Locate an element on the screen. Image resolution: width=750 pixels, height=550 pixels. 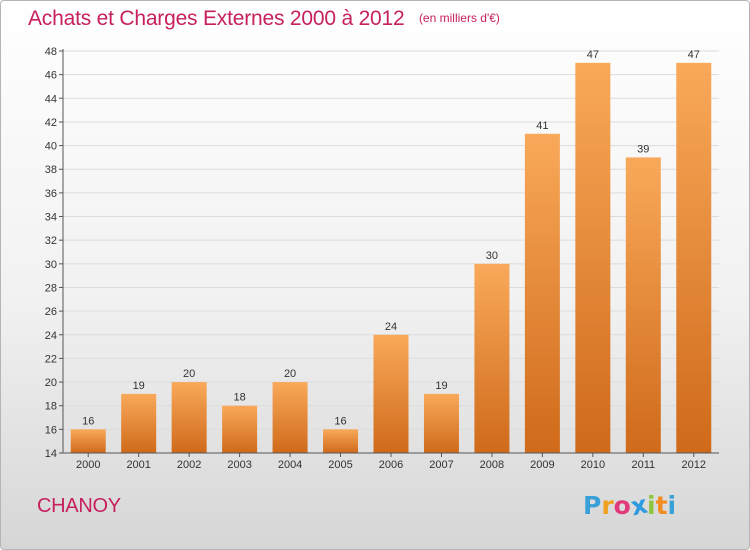
logo-letter: r is located at coordinates (607, 505).